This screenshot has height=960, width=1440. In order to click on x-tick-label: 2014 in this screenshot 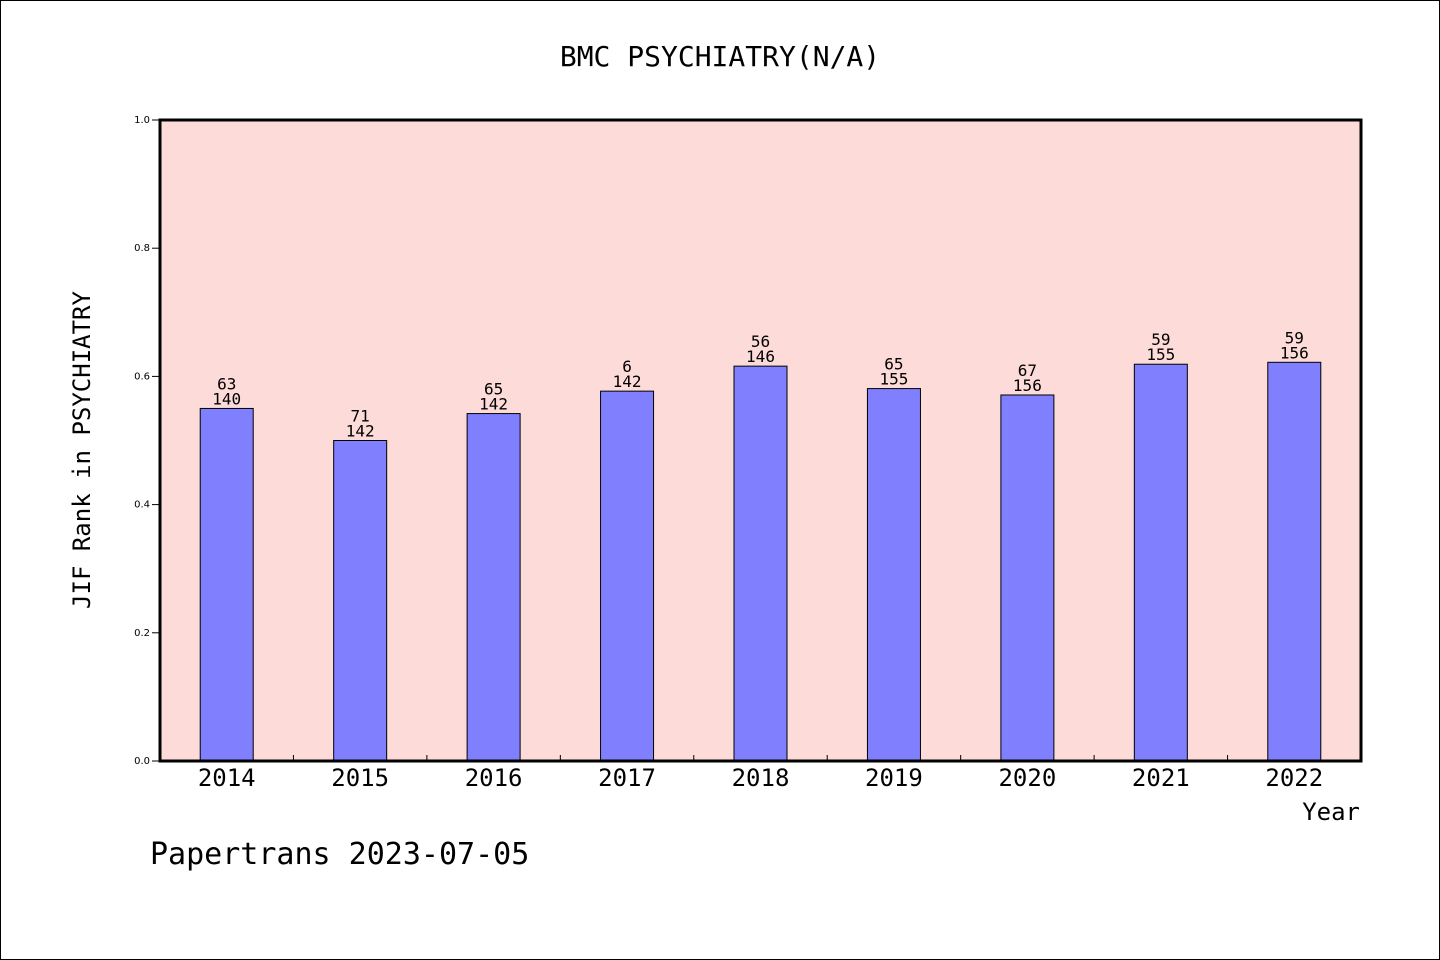, I will do `click(227, 778)`.